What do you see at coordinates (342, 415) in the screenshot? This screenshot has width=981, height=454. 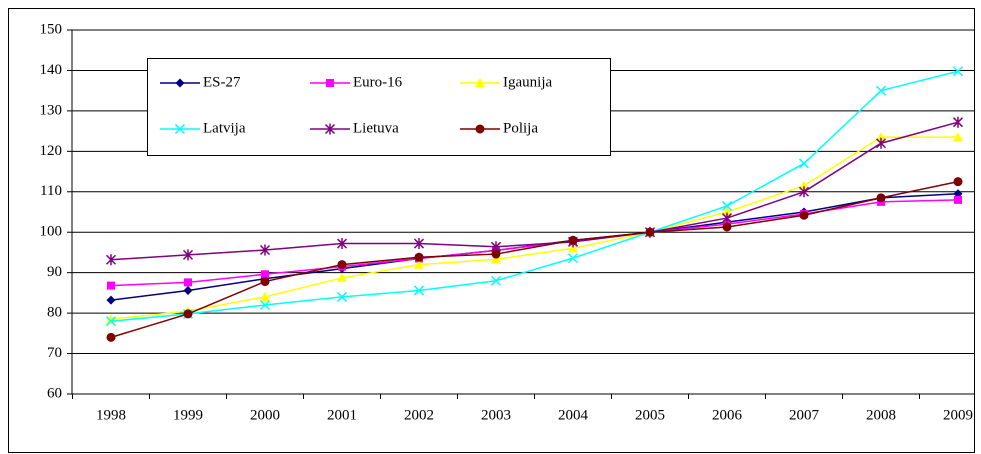 I see `x-tick-label: 2001` at bounding box center [342, 415].